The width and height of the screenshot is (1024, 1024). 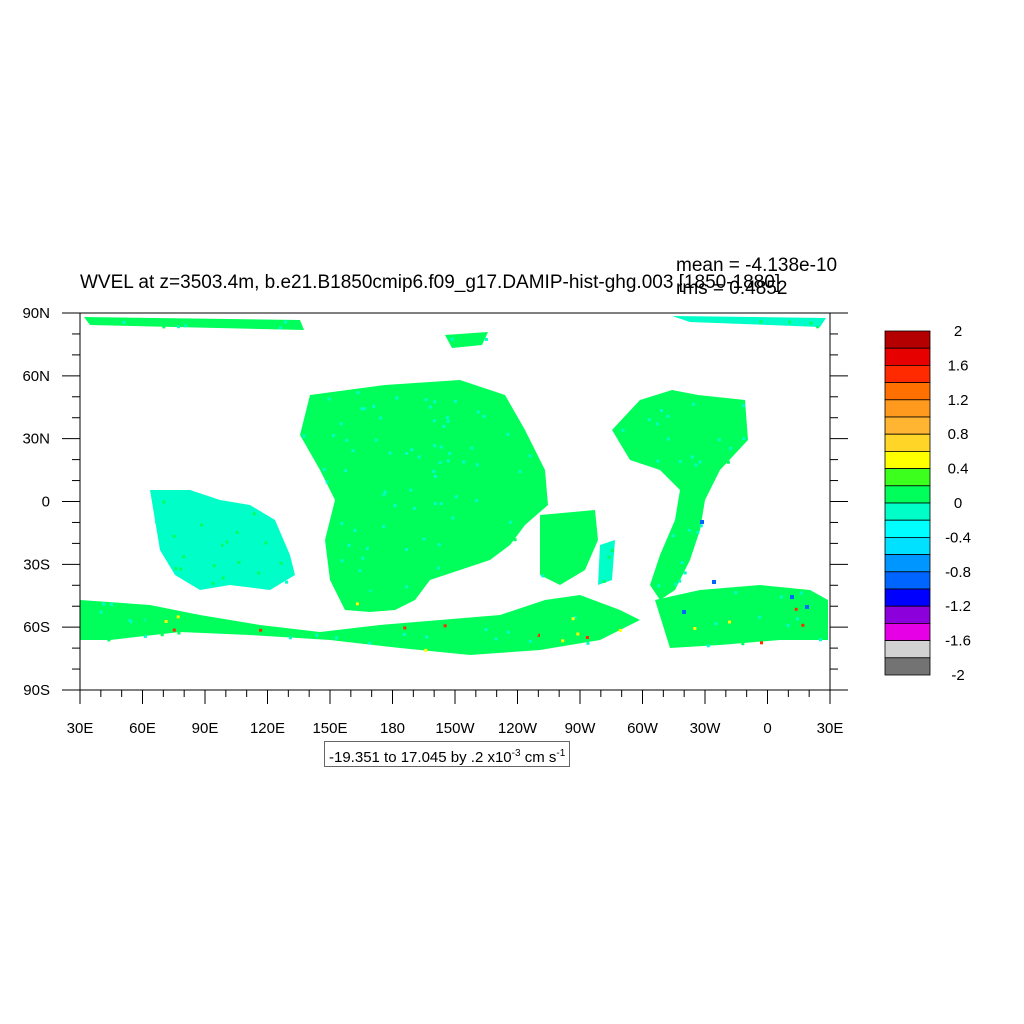 What do you see at coordinates (957, 675) in the screenshot?
I see `colorbar-label: -2` at bounding box center [957, 675].